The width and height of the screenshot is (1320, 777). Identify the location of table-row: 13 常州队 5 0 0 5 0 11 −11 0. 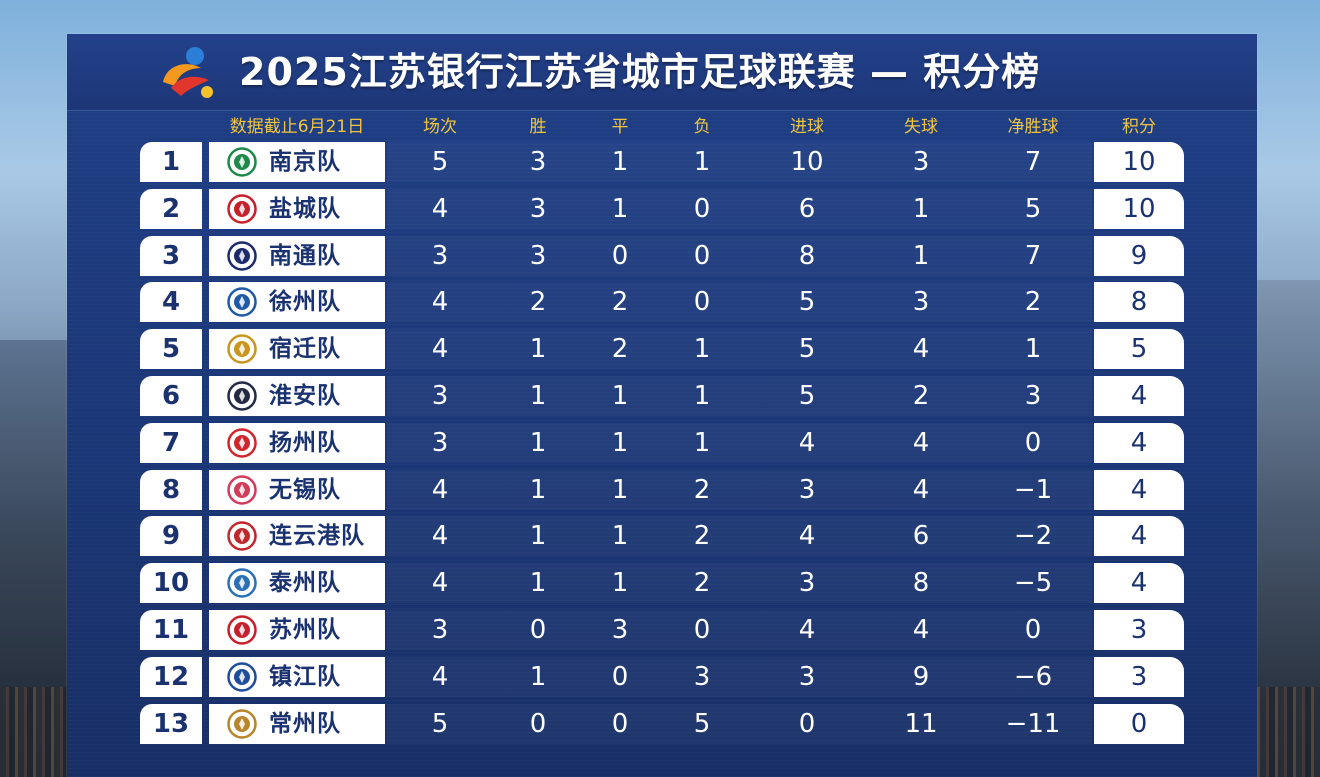
(662, 723).